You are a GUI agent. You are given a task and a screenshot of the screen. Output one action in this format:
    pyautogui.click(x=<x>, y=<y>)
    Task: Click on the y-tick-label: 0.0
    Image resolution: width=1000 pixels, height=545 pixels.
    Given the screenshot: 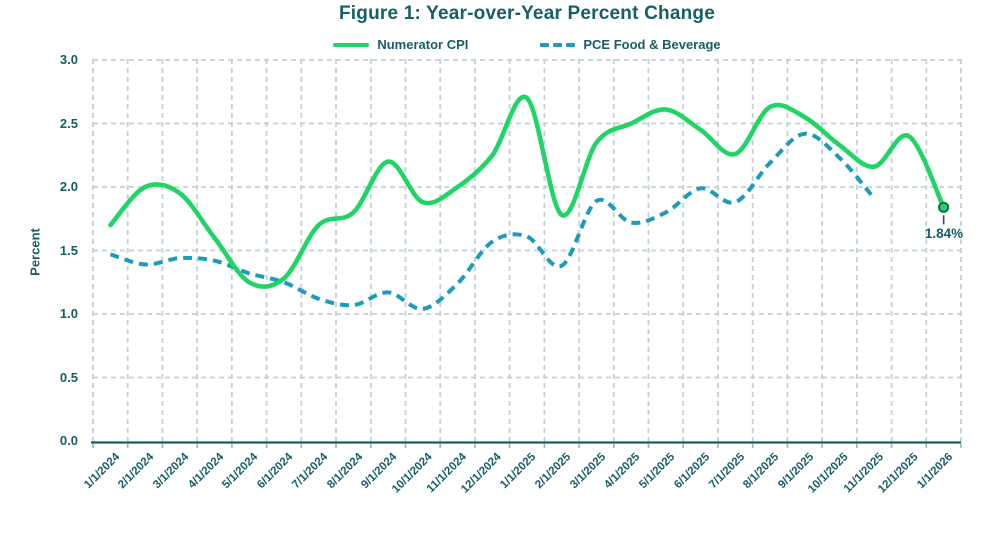 What is the action you would take?
    pyautogui.click(x=68, y=440)
    